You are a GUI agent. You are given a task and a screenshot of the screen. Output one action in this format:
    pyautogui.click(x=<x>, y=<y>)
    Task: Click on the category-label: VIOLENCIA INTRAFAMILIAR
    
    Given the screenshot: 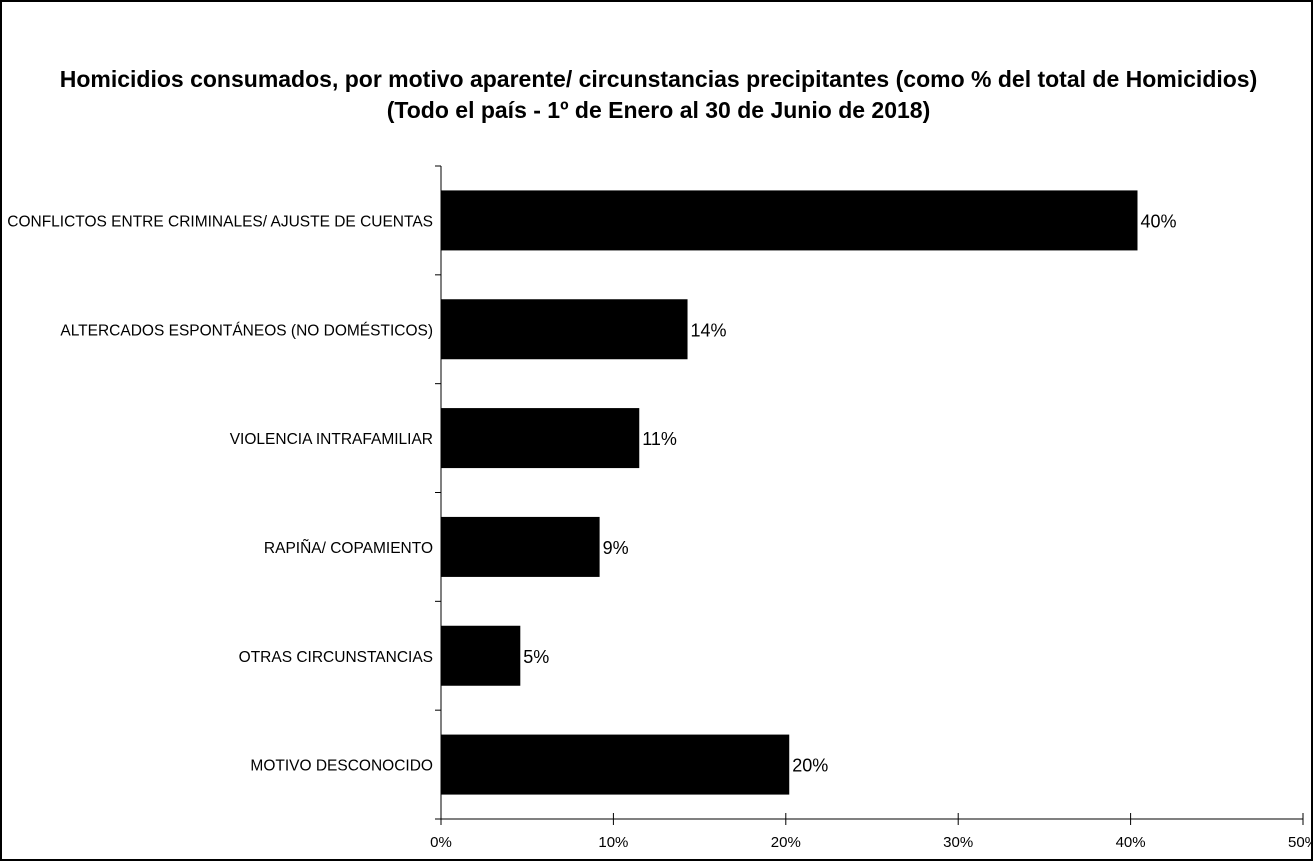 What is the action you would take?
    pyautogui.click(x=331, y=439)
    